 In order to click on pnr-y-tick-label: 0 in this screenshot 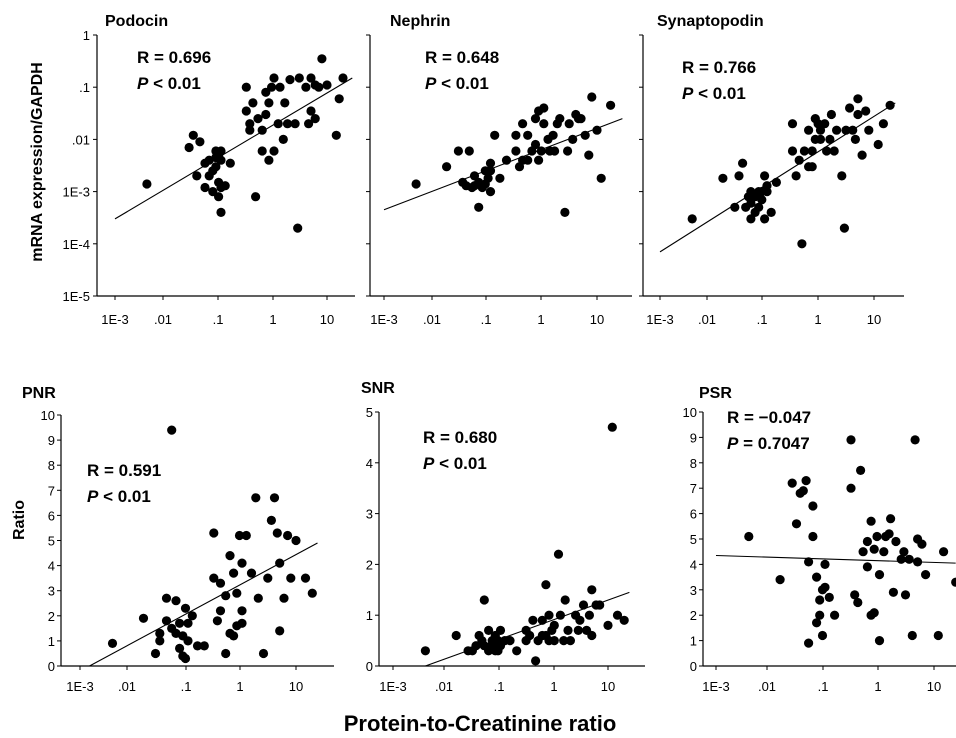, I will do `click(51, 666)`.